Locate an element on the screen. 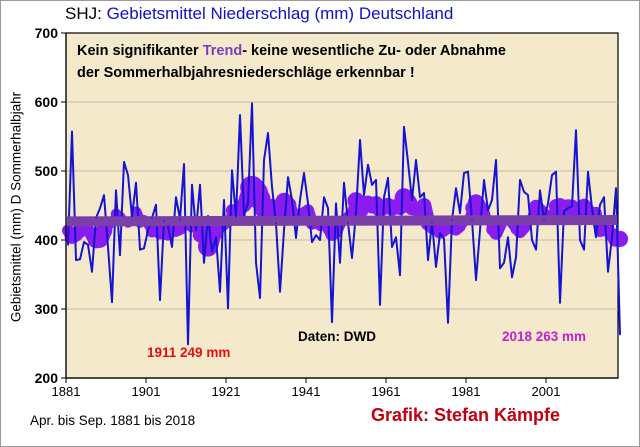 The height and width of the screenshot is (447, 640). trend-line is located at coordinates (342, 220).